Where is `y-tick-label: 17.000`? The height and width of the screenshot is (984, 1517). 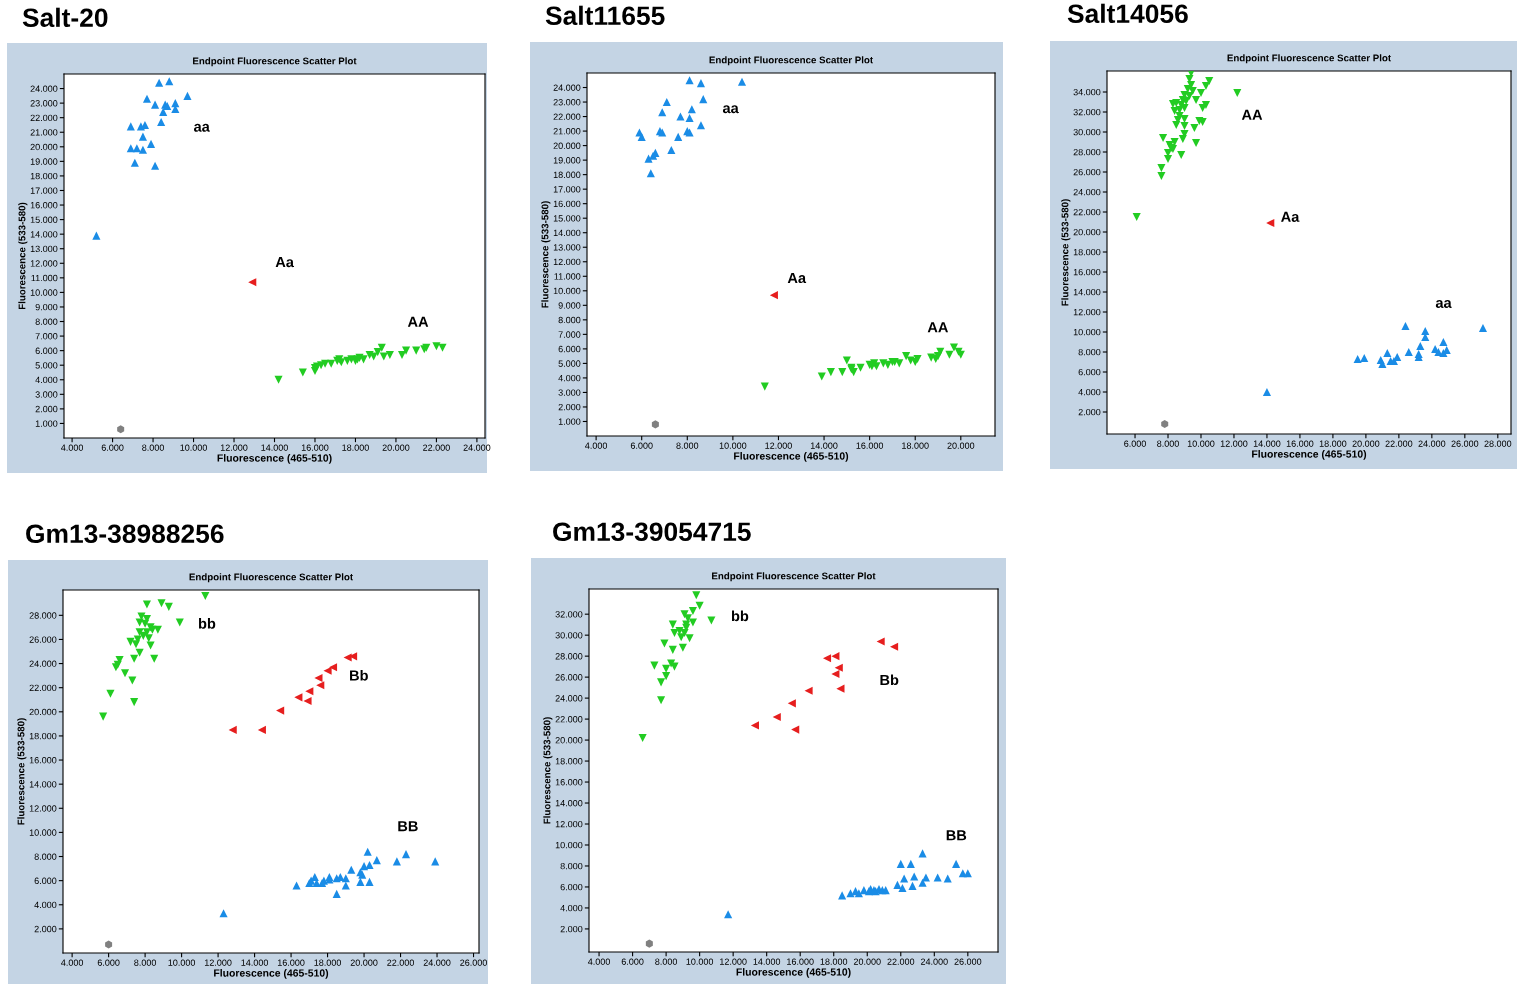 y-tick-label: 17.000 is located at coordinates (44, 190).